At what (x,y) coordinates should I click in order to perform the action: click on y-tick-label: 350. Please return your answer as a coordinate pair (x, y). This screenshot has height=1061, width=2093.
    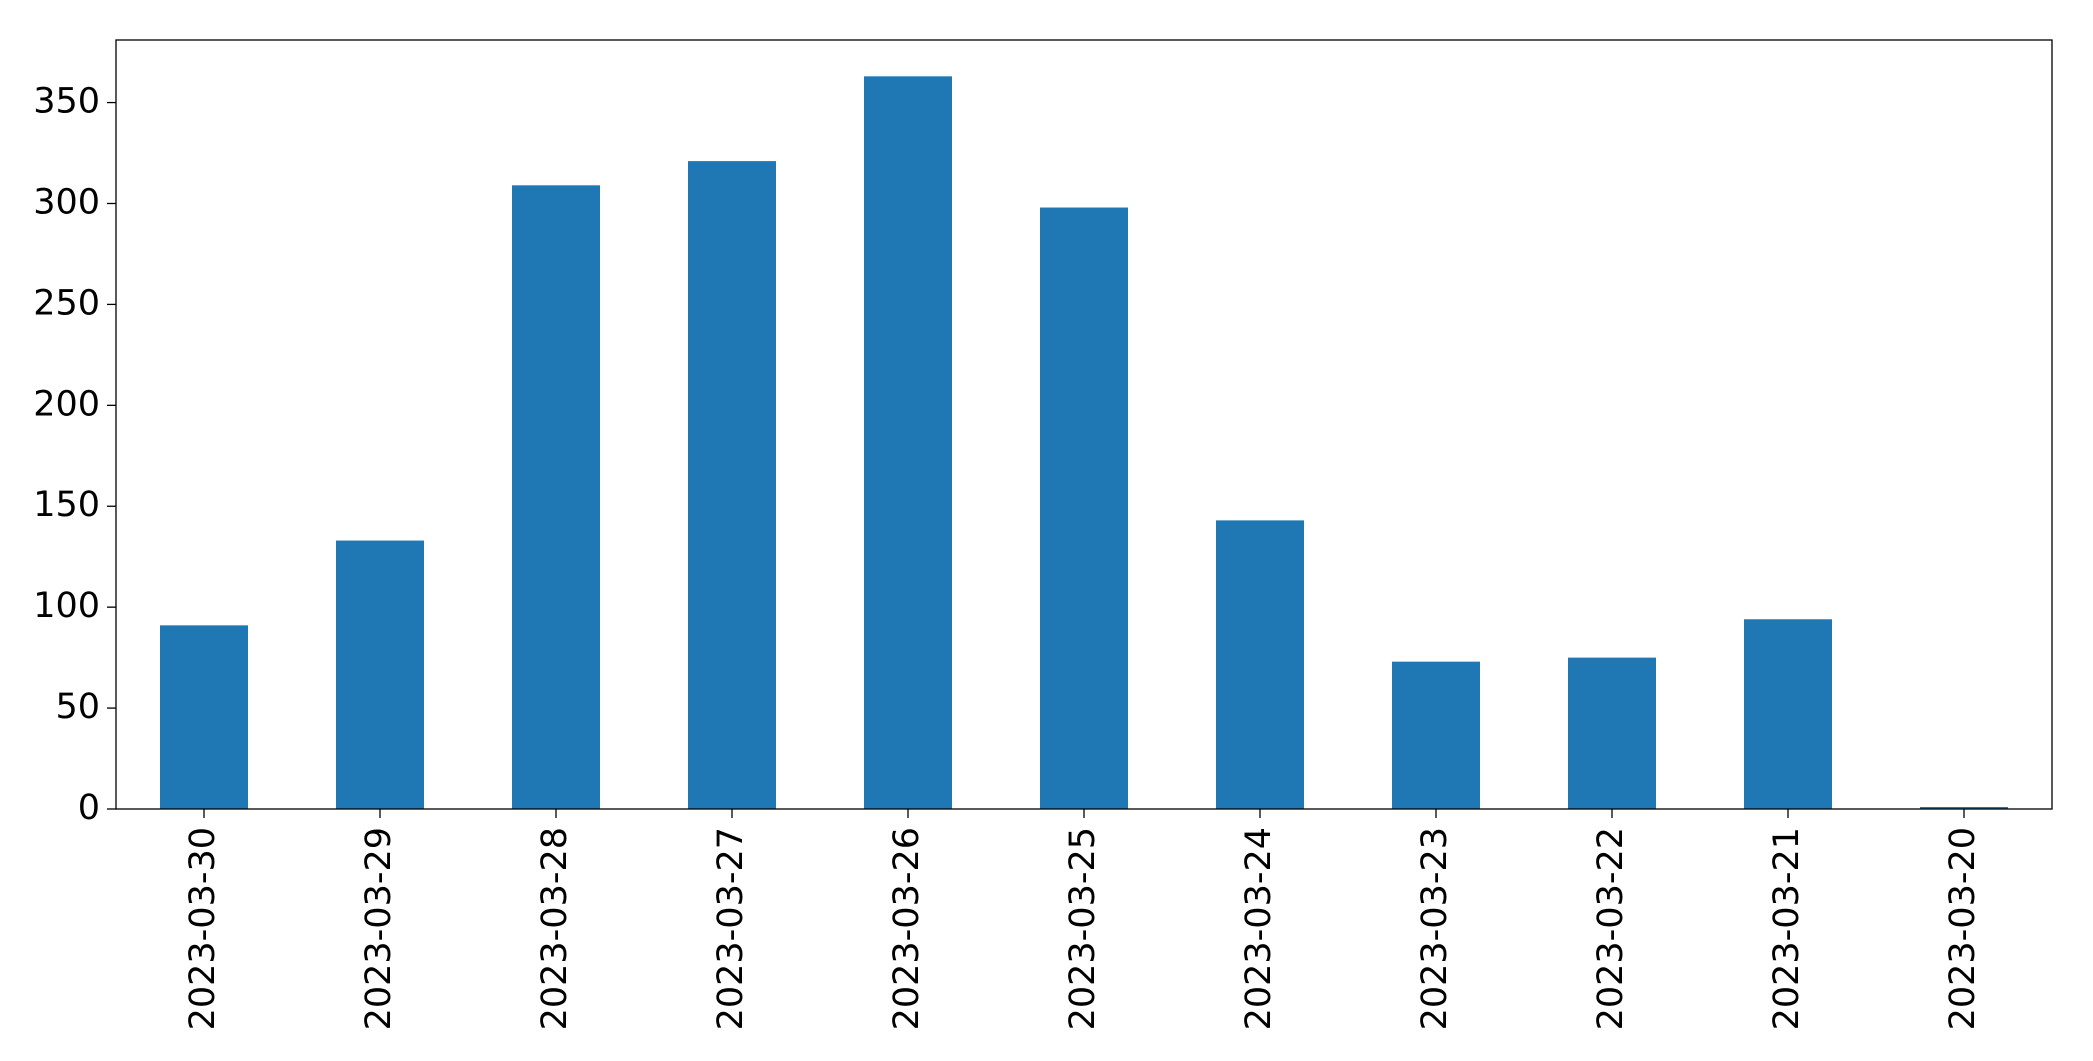
    Looking at the image, I should click on (66, 102).